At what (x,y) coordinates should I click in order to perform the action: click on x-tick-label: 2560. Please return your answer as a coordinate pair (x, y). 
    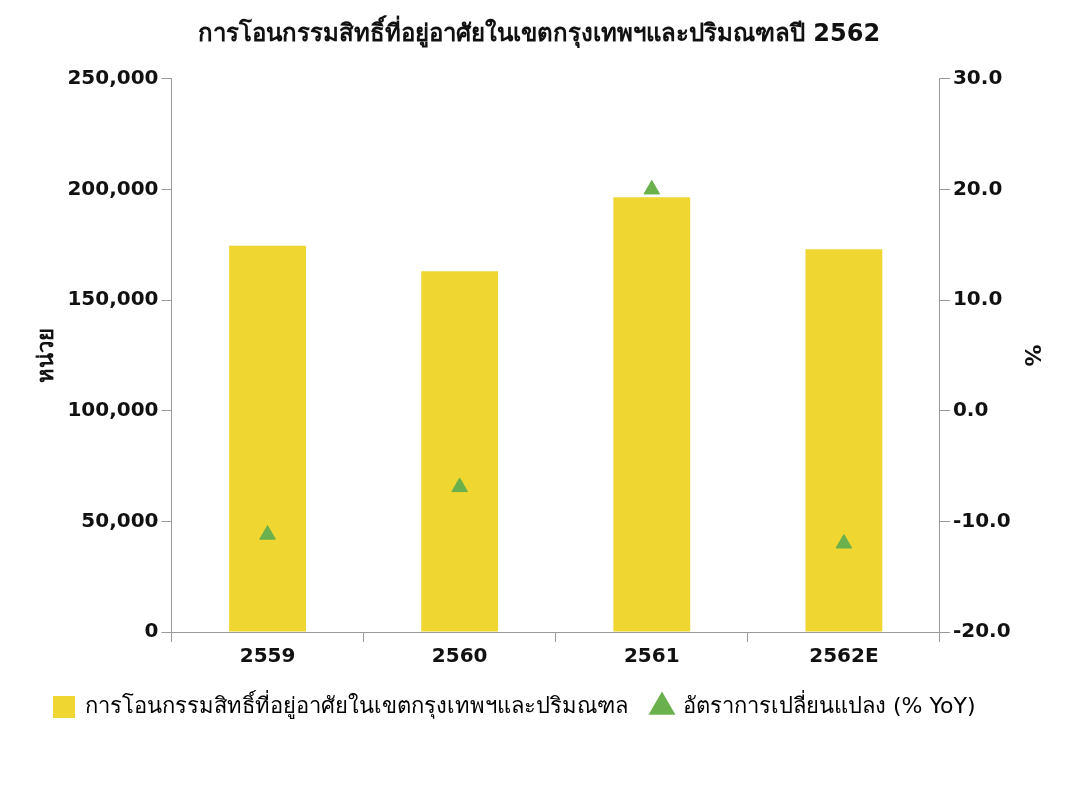
    Looking at the image, I should click on (459, 655).